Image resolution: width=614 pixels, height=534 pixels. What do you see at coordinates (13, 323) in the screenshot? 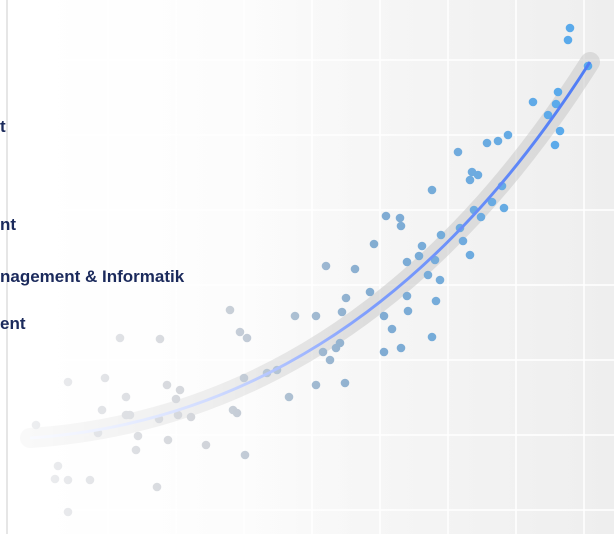
I see `menu-text: ent` at bounding box center [13, 323].